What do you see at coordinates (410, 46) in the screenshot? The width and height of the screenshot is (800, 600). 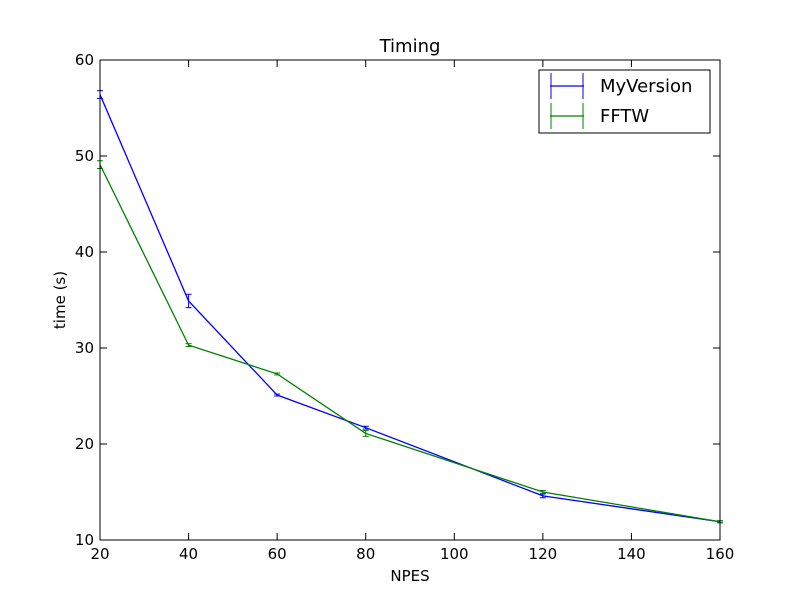 I see `chart-title: Timing` at bounding box center [410, 46].